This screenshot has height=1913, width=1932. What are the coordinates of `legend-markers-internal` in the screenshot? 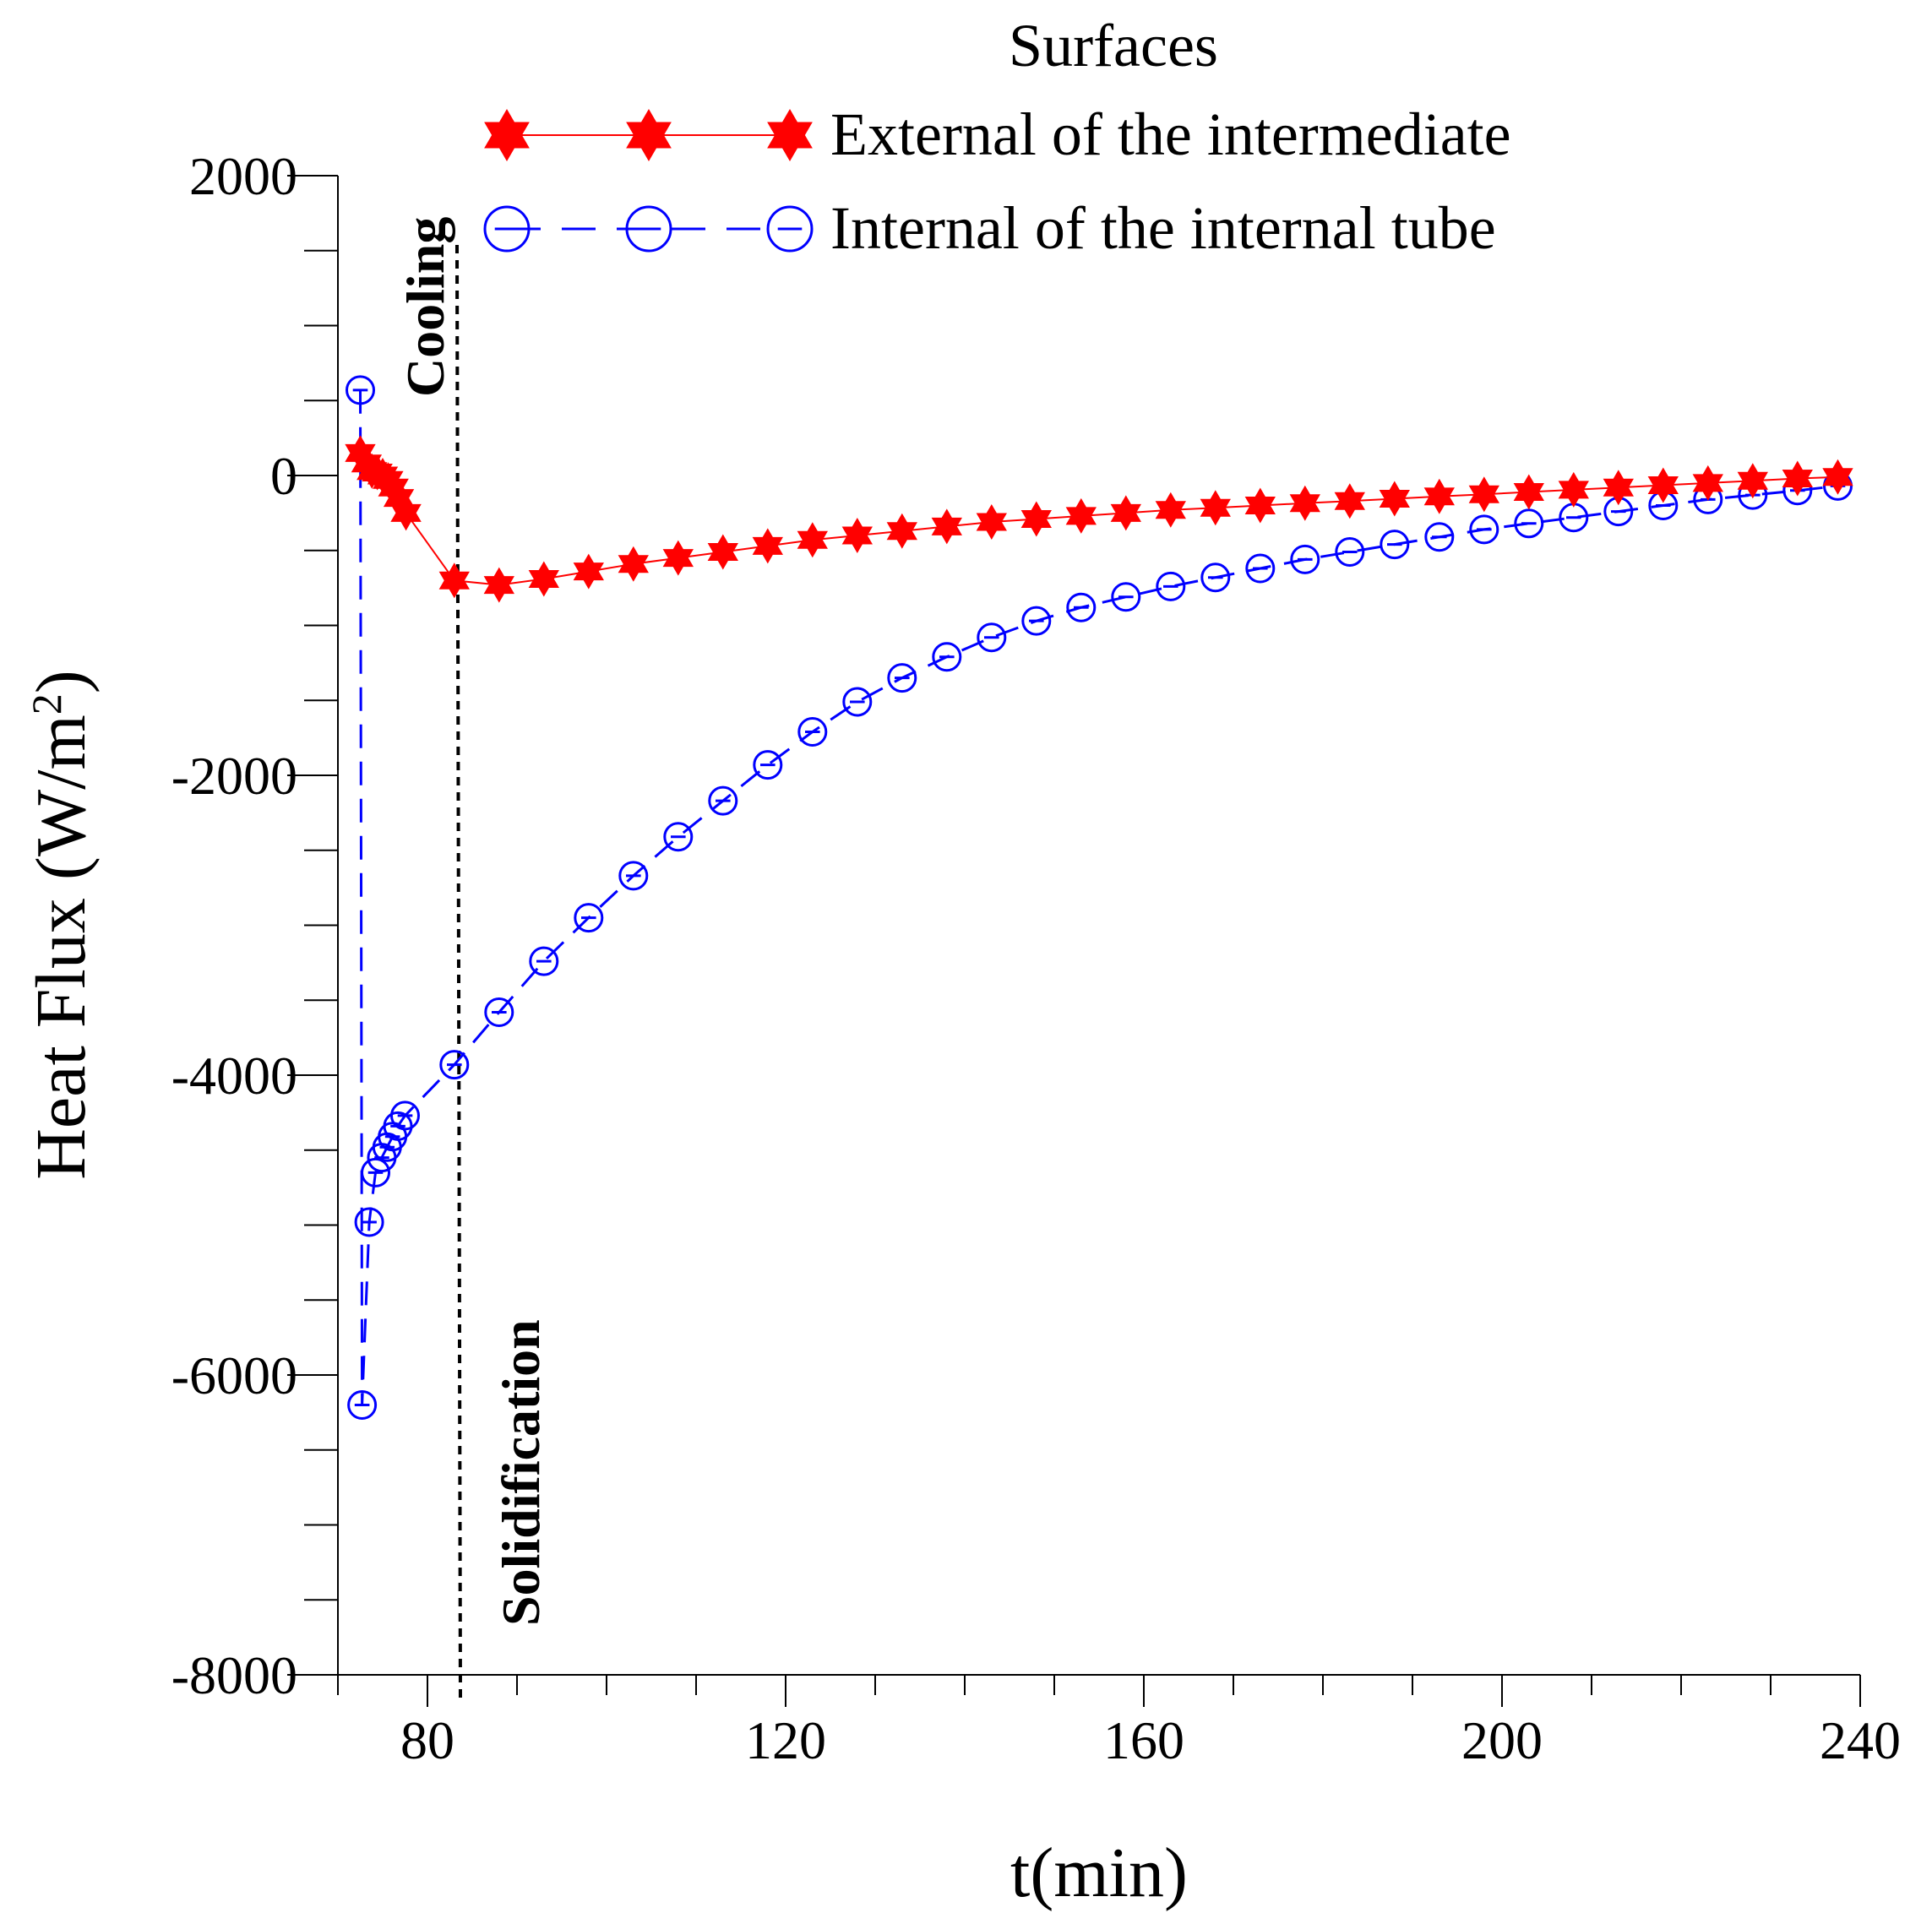 It's located at (648, 229).